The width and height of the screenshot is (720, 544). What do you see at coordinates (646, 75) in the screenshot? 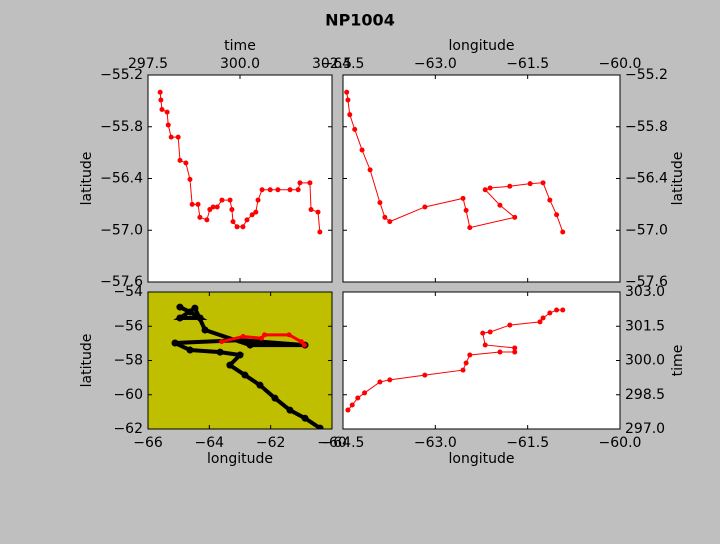
I see `y-tick-label: −55.2` at bounding box center [646, 75].